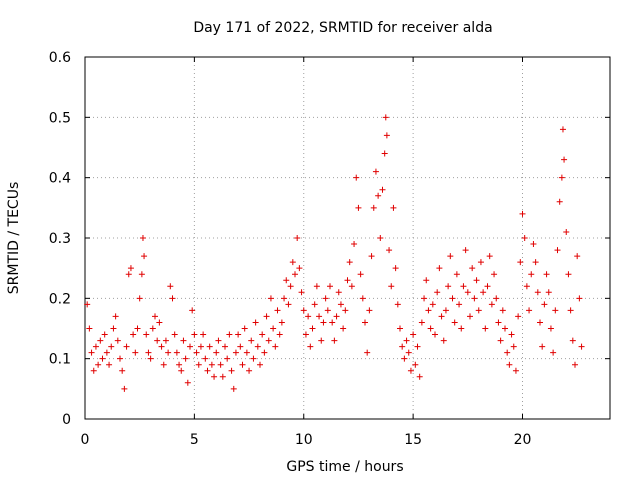 The width and height of the screenshot is (640, 480). Describe the element at coordinates (194, 440) in the screenshot. I see `x-tick-label: 5` at that location.